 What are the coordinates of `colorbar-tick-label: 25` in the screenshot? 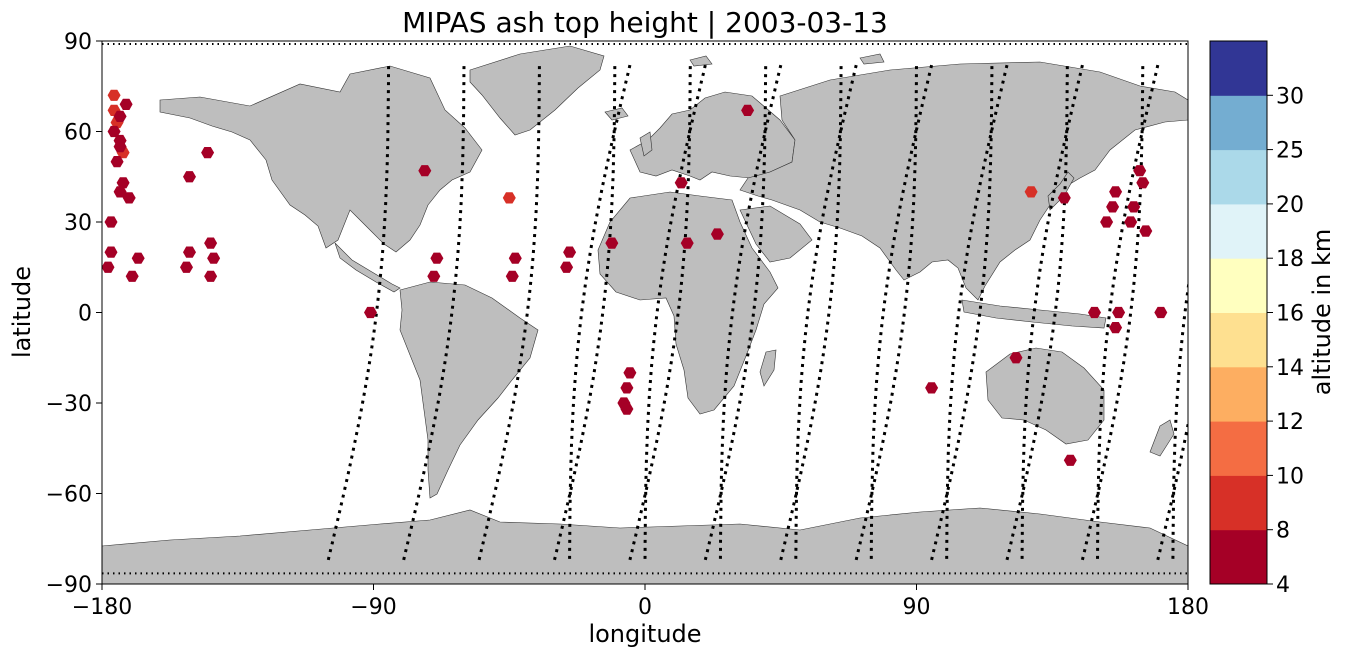 It's located at (1290, 151).